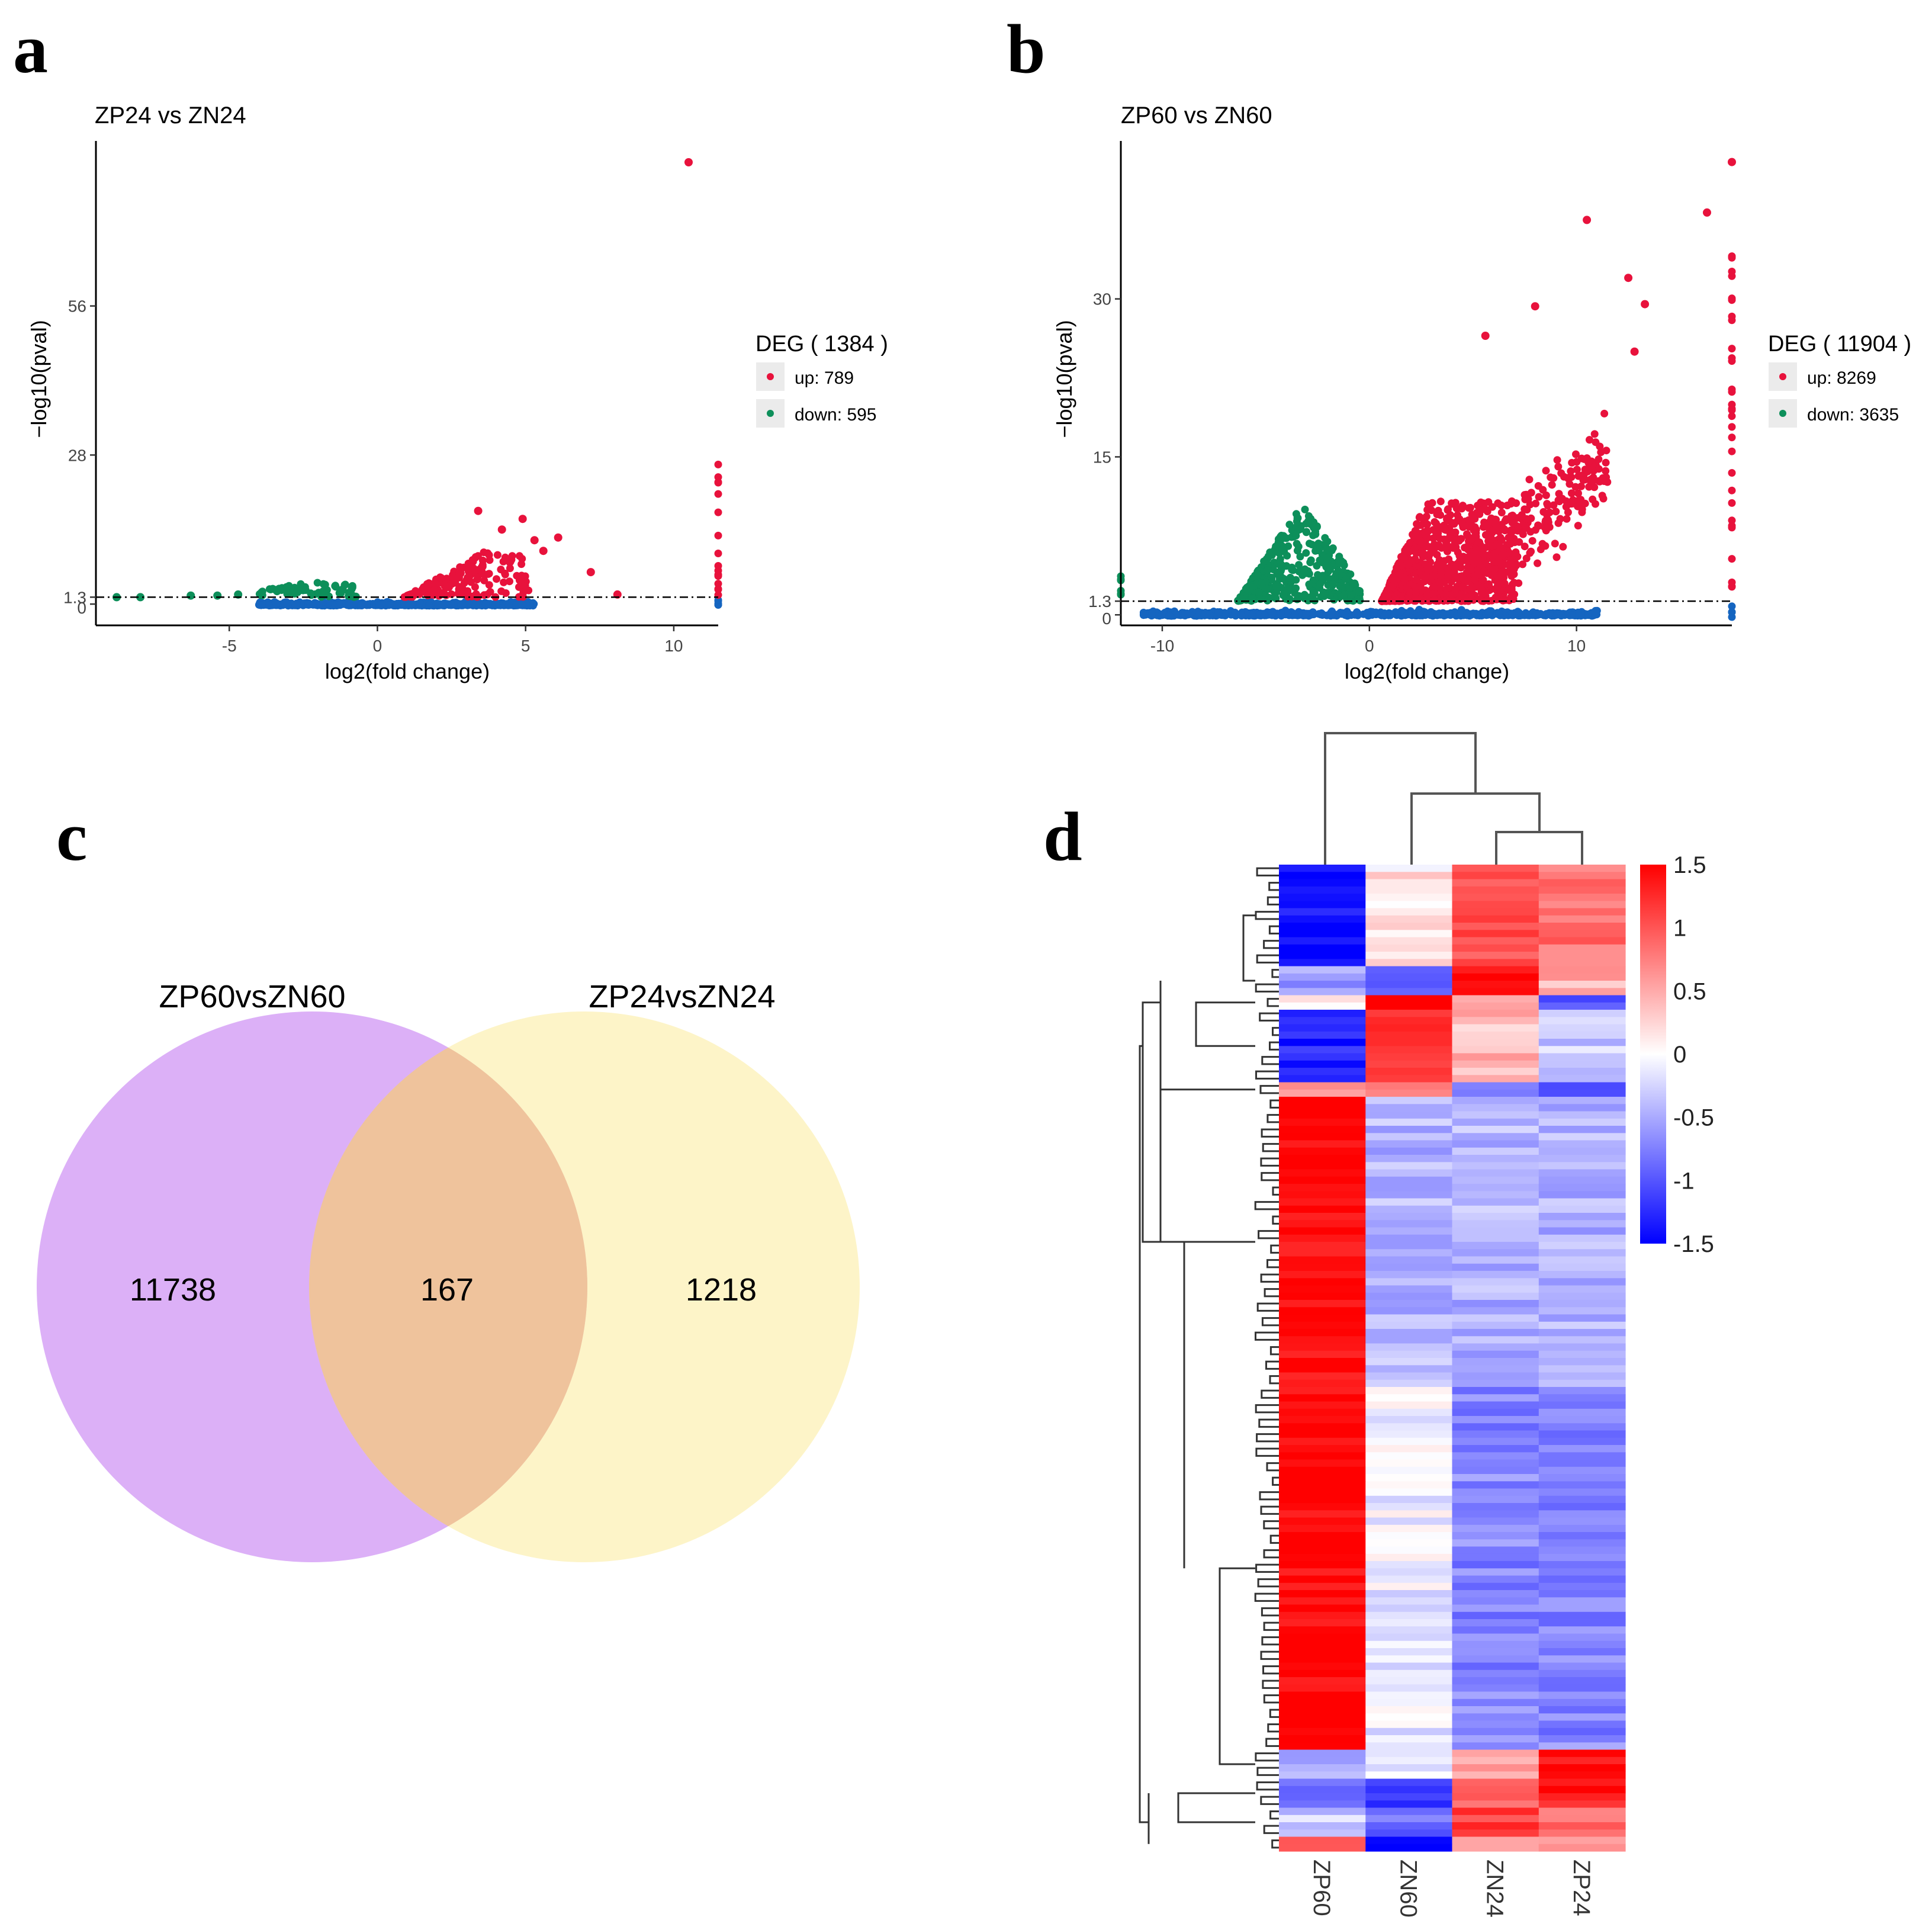  What do you see at coordinates (81, 608) in the screenshot?
I see `y-tick-label: 0` at bounding box center [81, 608].